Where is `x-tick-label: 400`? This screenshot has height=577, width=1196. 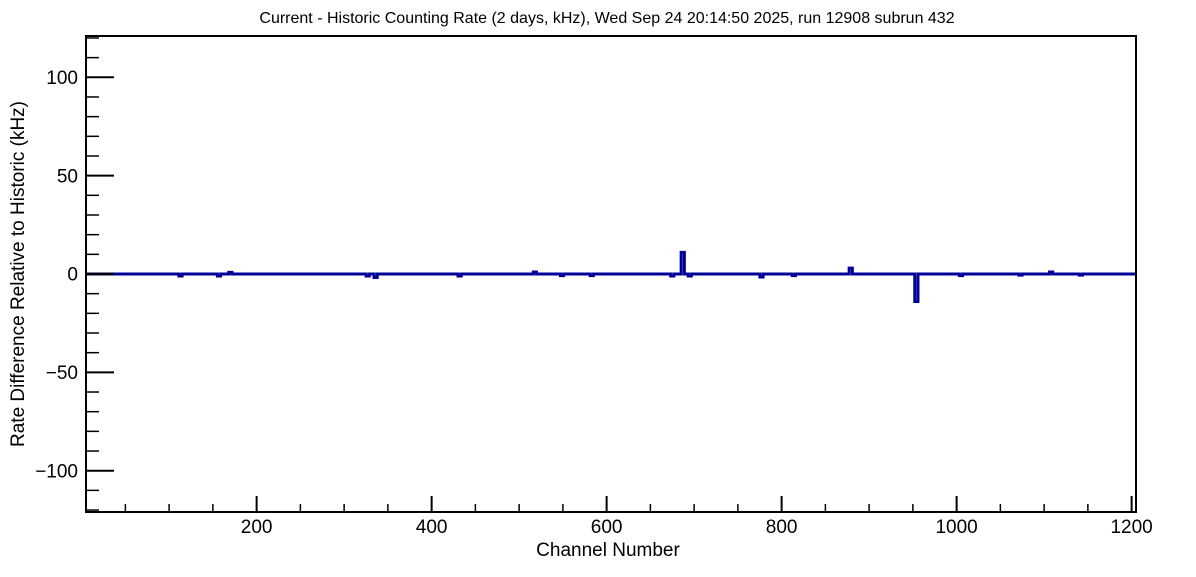
x-tick-label: 400 is located at coordinates (432, 527).